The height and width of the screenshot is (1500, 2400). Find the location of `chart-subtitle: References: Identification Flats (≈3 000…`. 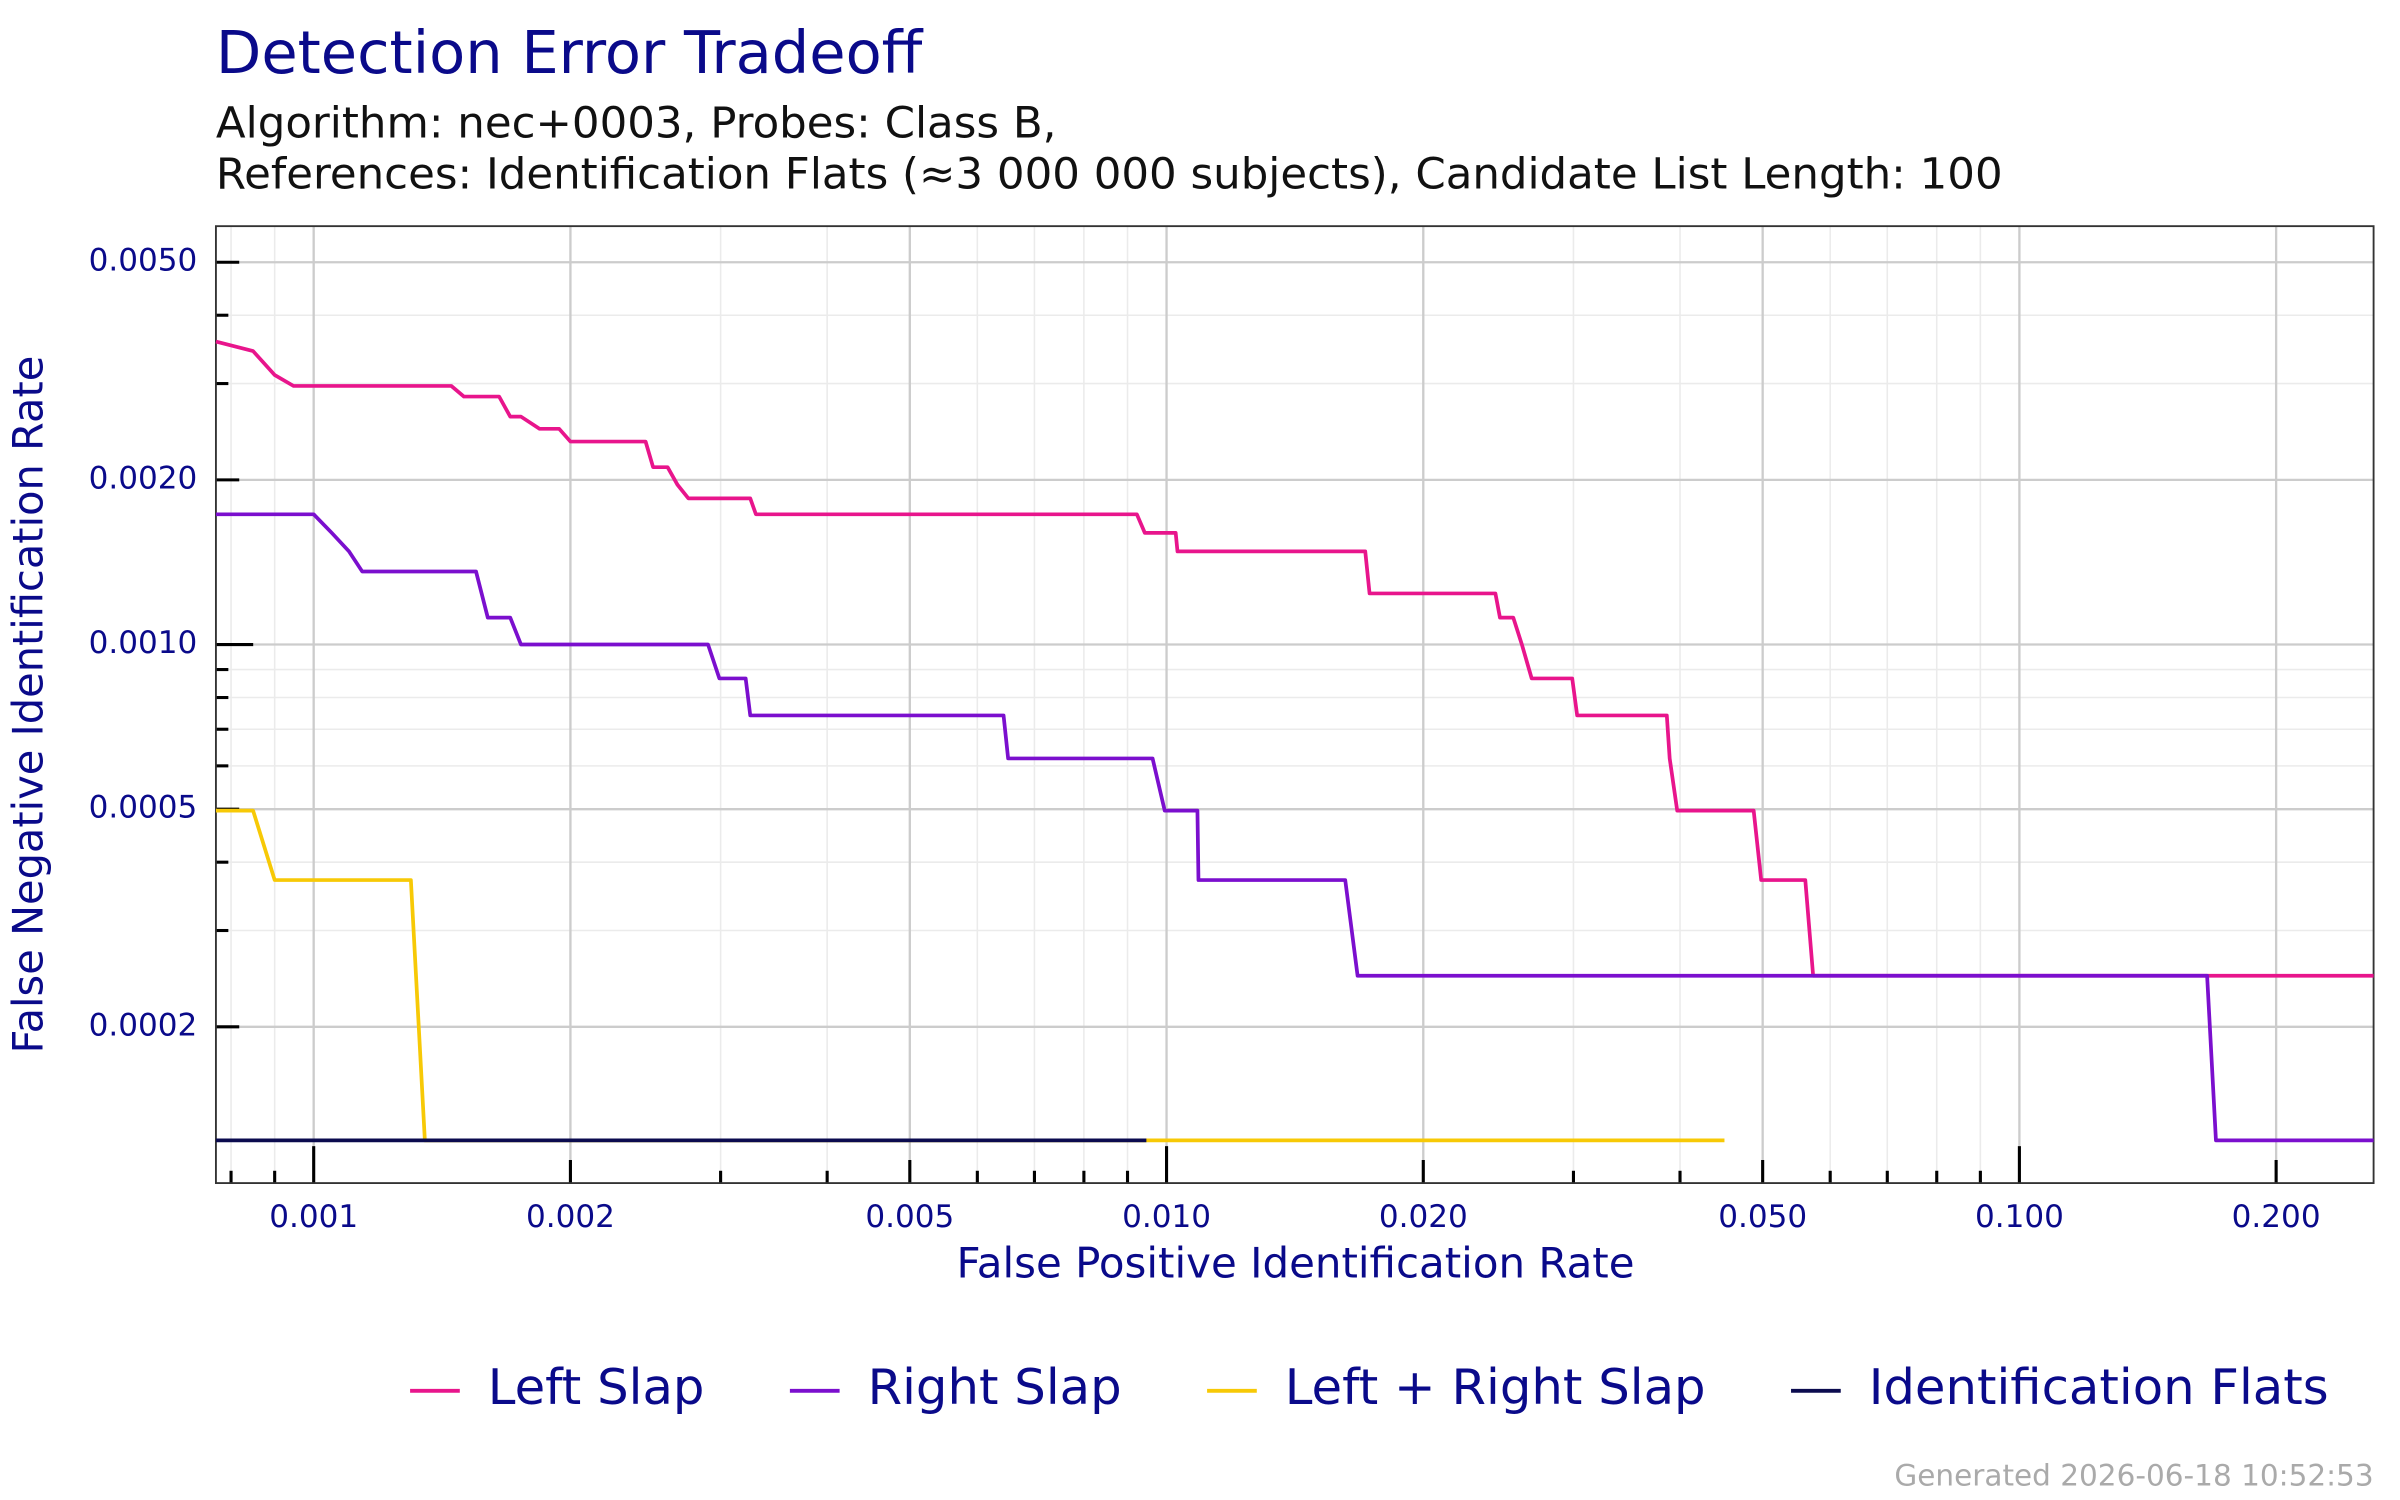

chart-subtitle: References: Identification Flats (≈3 000… is located at coordinates (1109, 175).